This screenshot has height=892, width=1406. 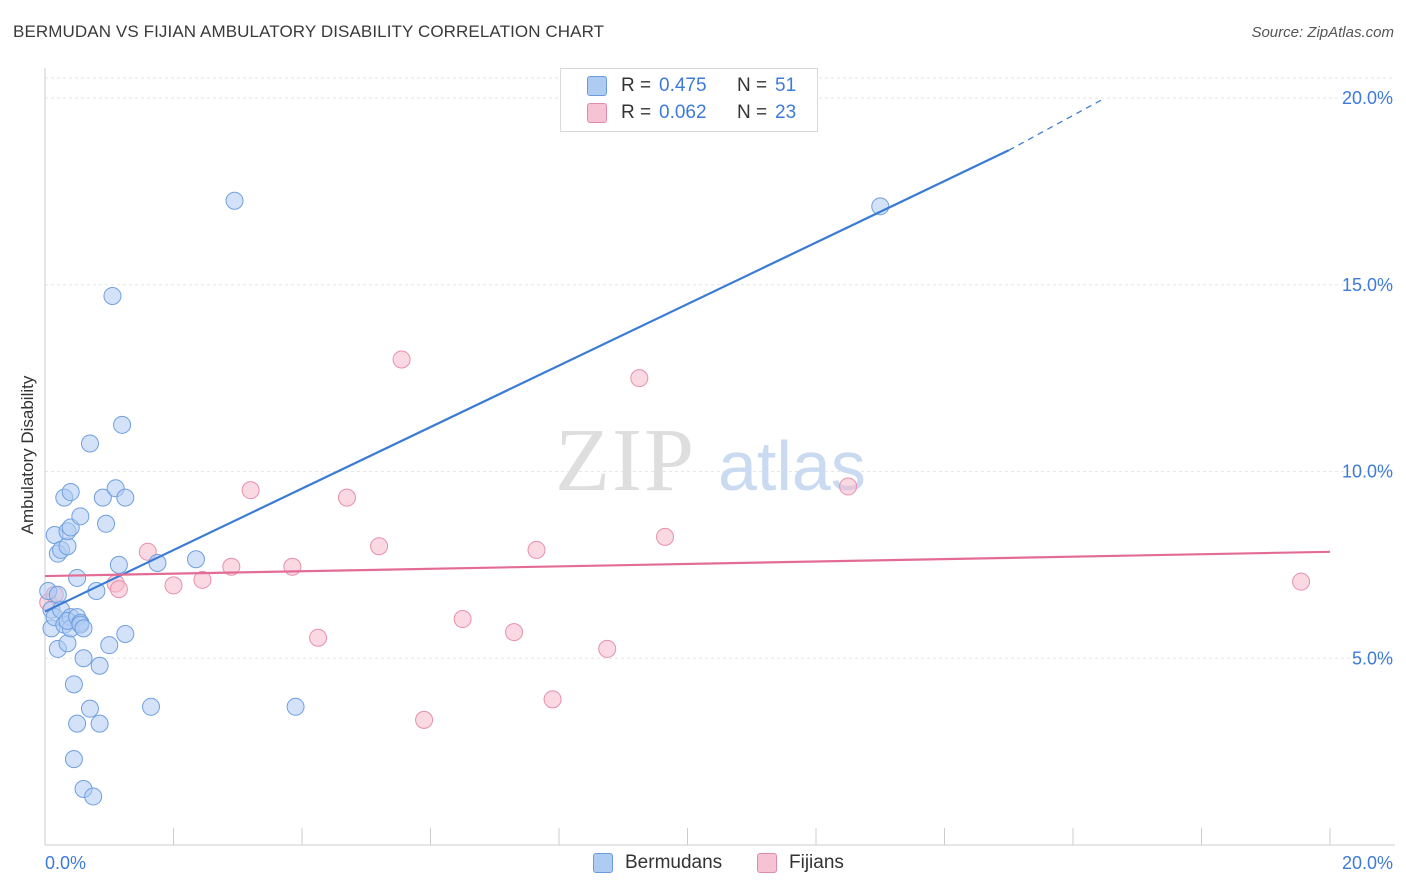 What do you see at coordinates (786, 112) in the screenshot?
I see `n-value: 23` at bounding box center [786, 112].